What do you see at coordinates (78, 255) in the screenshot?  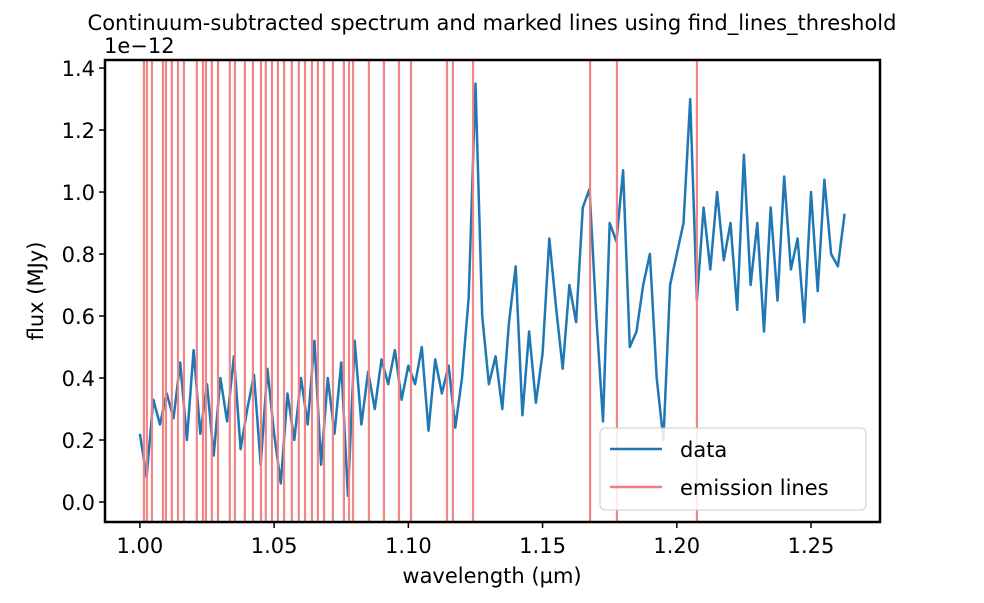 I see `y-tick-label: 0.8` at bounding box center [78, 255].